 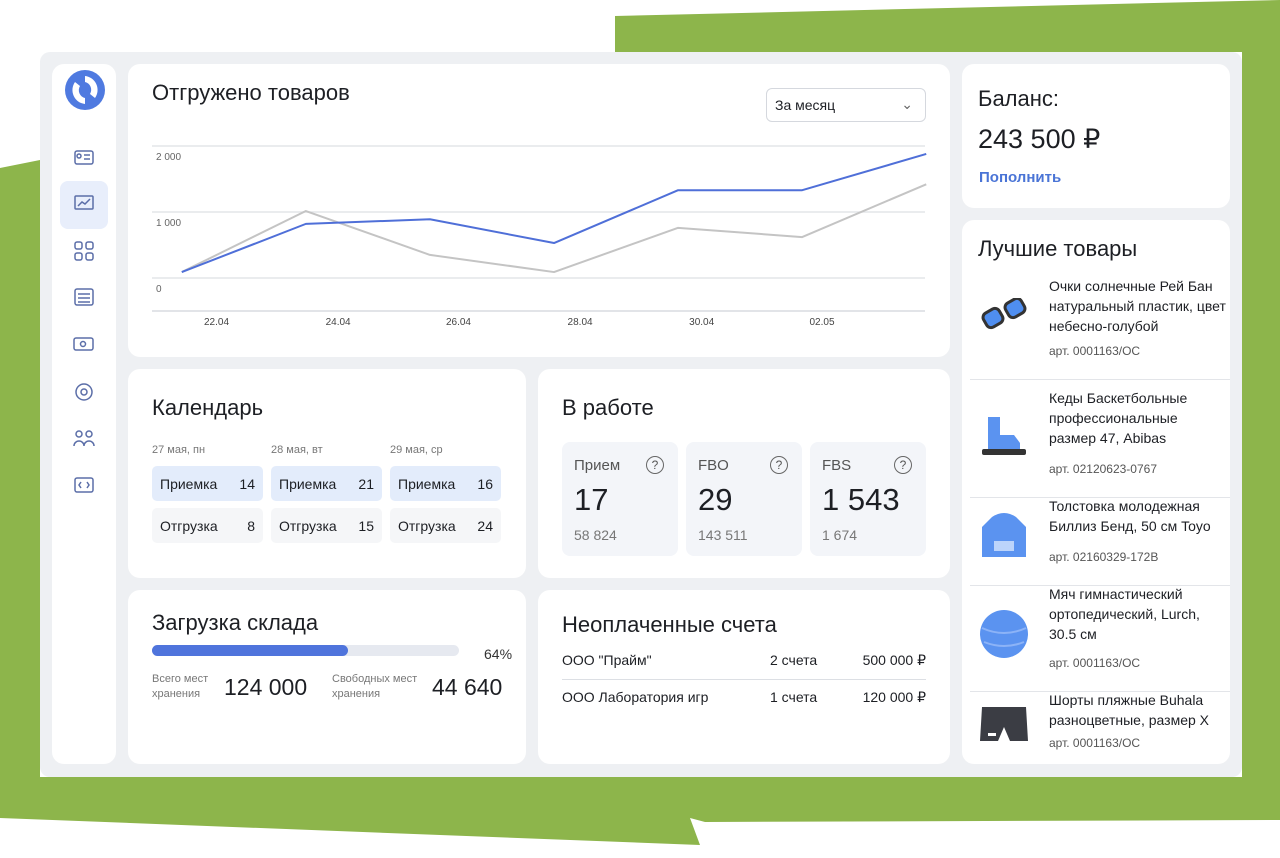 What do you see at coordinates (840, 535) in the screenshot?
I see `status-sub: 1 674` at bounding box center [840, 535].